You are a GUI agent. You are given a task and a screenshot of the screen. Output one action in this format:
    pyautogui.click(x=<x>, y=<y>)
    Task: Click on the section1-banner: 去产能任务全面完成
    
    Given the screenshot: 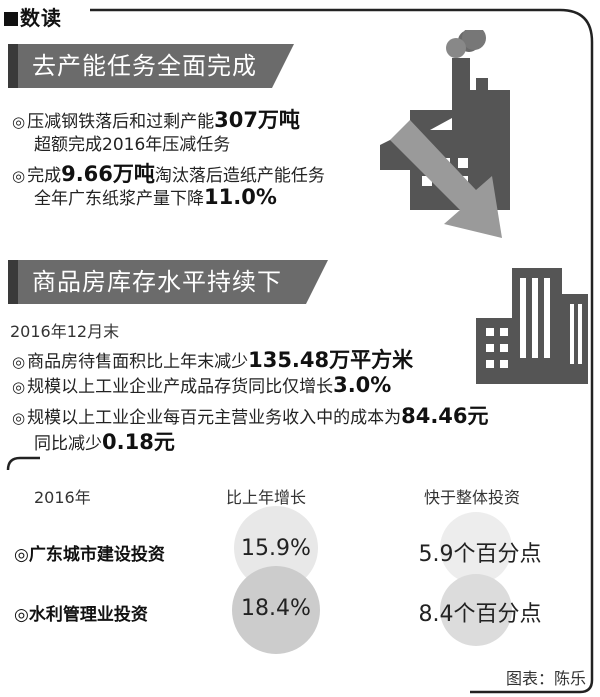 What is the action you would take?
    pyautogui.click(x=151, y=66)
    